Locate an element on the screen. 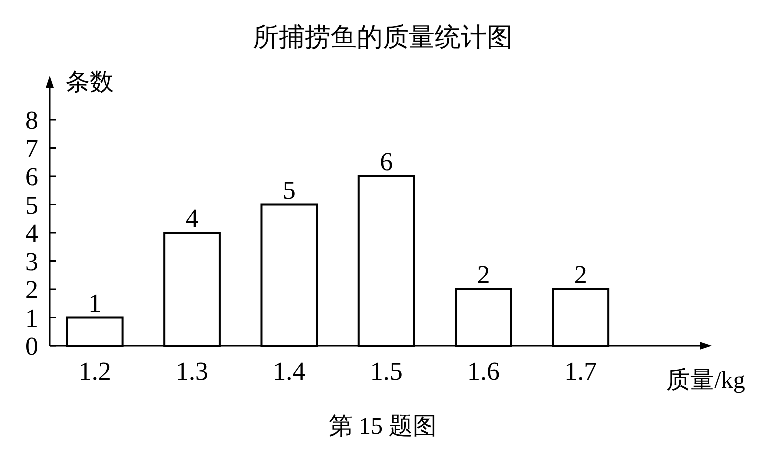  y-tick-label: 8 is located at coordinates (32, 120).